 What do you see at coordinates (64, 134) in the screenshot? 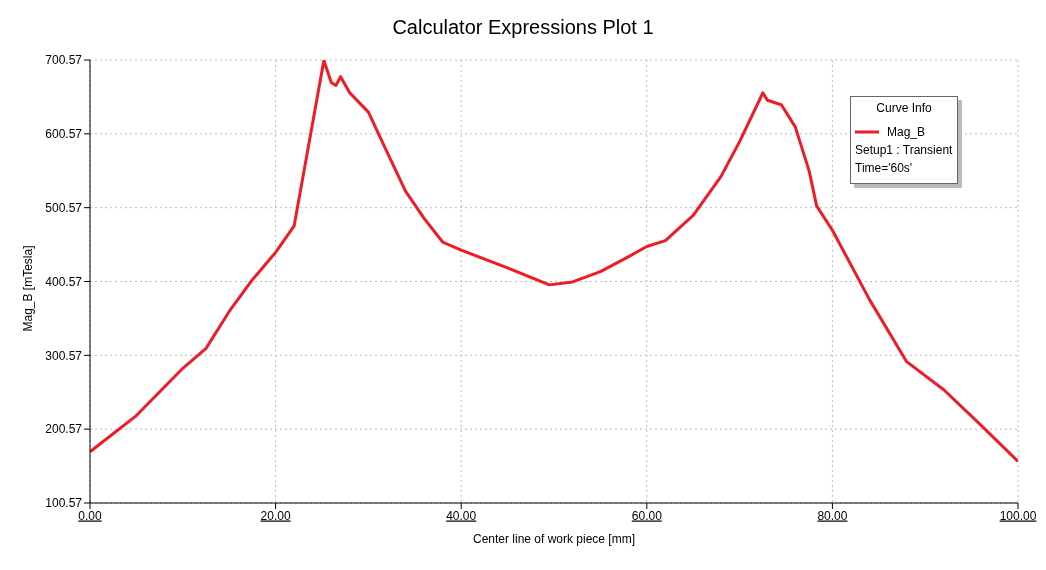
I see `y-tick-label: 600.57` at bounding box center [64, 134].